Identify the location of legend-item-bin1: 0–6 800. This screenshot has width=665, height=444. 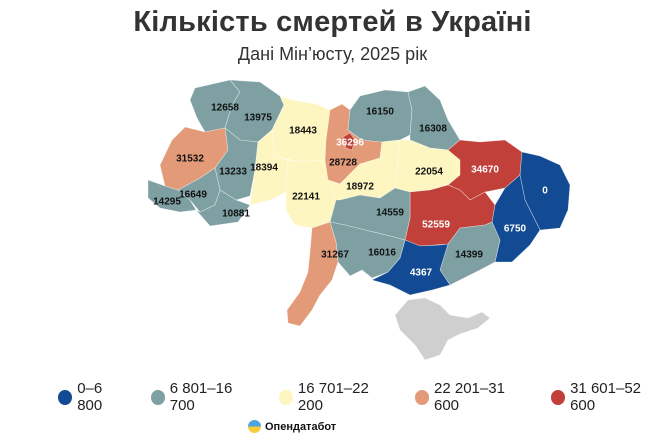
(93, 397).